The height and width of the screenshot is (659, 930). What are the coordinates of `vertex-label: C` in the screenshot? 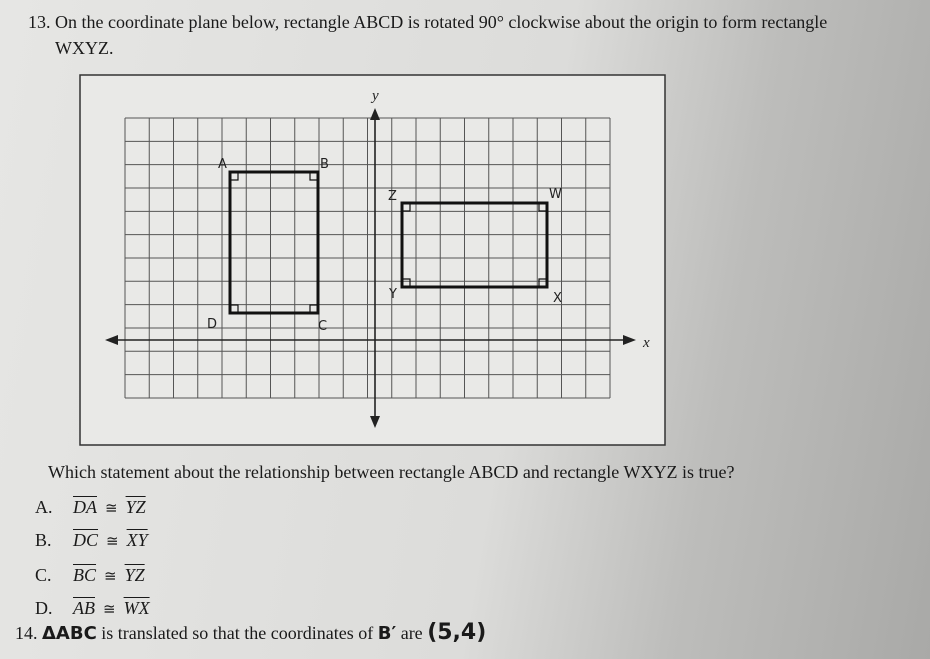 It's located at (322, 326).